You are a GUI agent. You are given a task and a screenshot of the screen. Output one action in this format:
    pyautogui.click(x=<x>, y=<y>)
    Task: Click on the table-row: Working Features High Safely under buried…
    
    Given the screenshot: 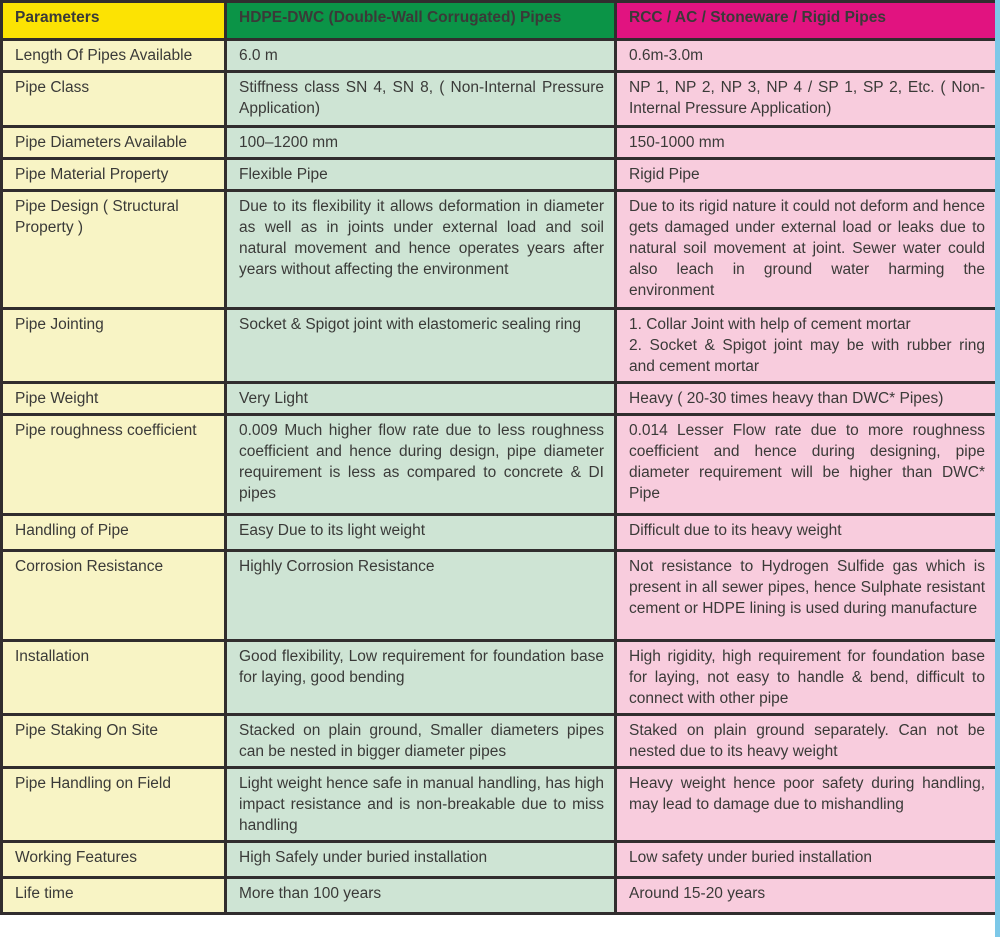 What is the action you would take?
    pyautogui.click(x=499, y=859)
    